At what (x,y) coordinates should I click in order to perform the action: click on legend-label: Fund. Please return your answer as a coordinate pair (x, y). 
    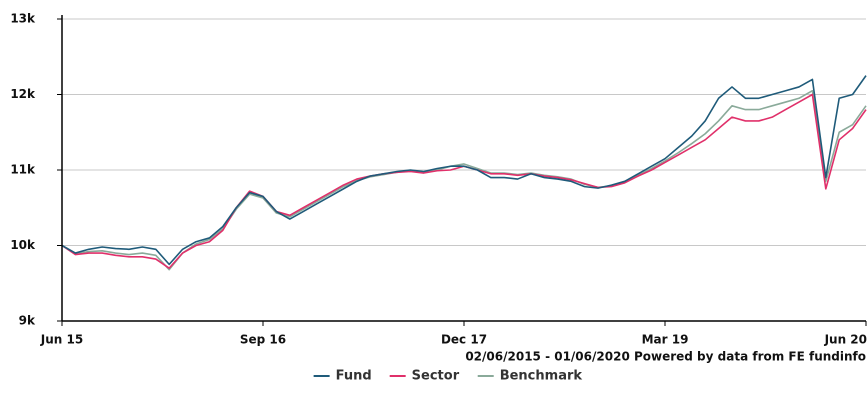
    Looking at the image, I should click on (354, 376).